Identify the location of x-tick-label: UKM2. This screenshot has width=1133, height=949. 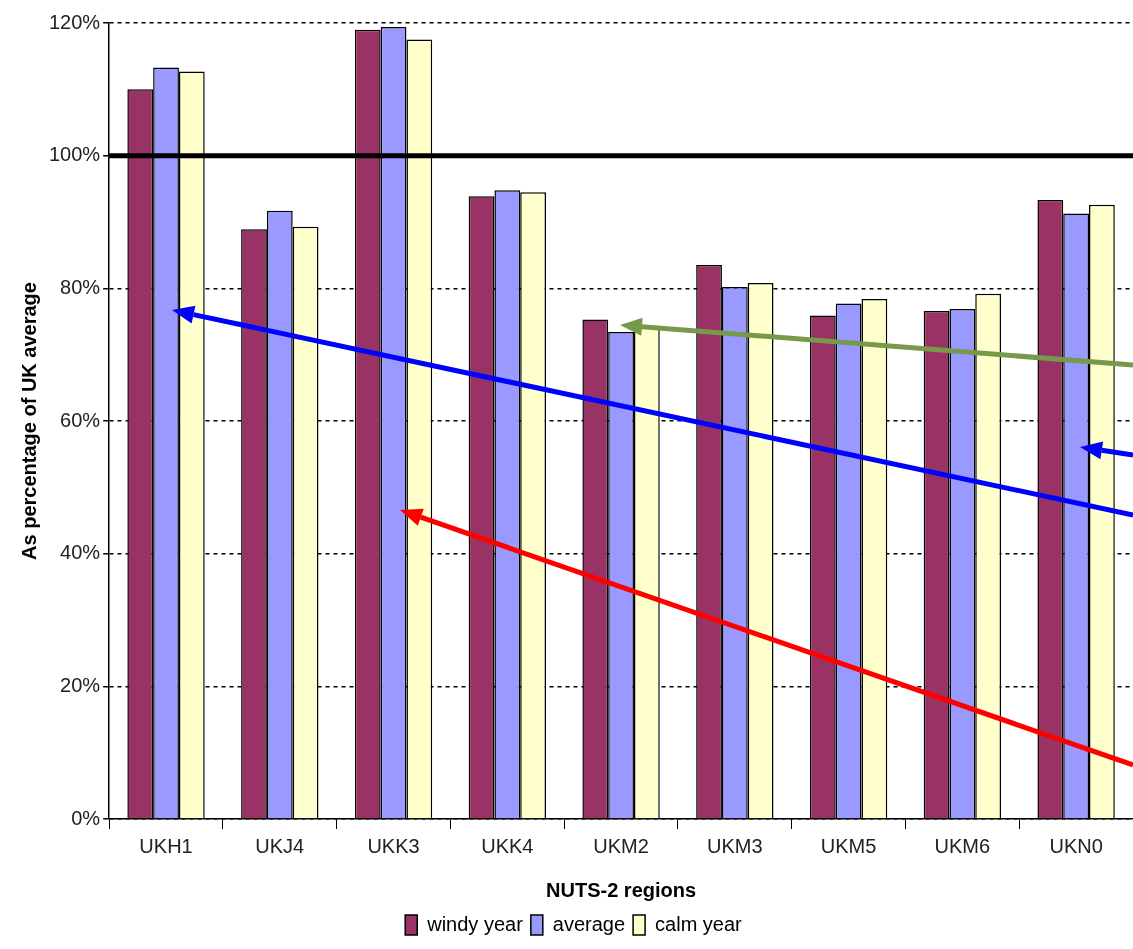
(621, 845).